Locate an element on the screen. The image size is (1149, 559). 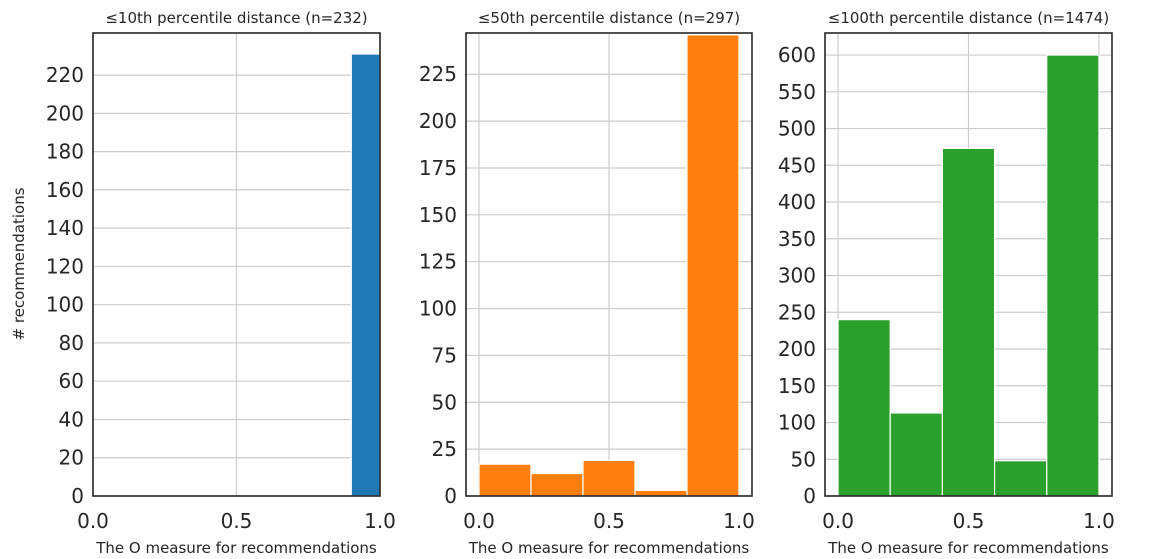
y-tick-label: 40 is located at coordinates (71, 419).